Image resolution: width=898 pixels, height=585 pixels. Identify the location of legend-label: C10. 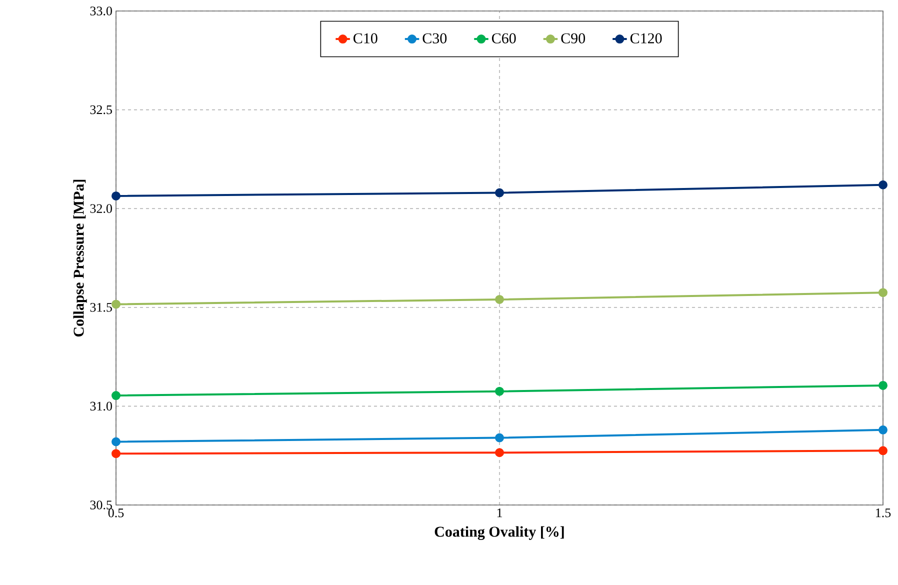
(366, 38).